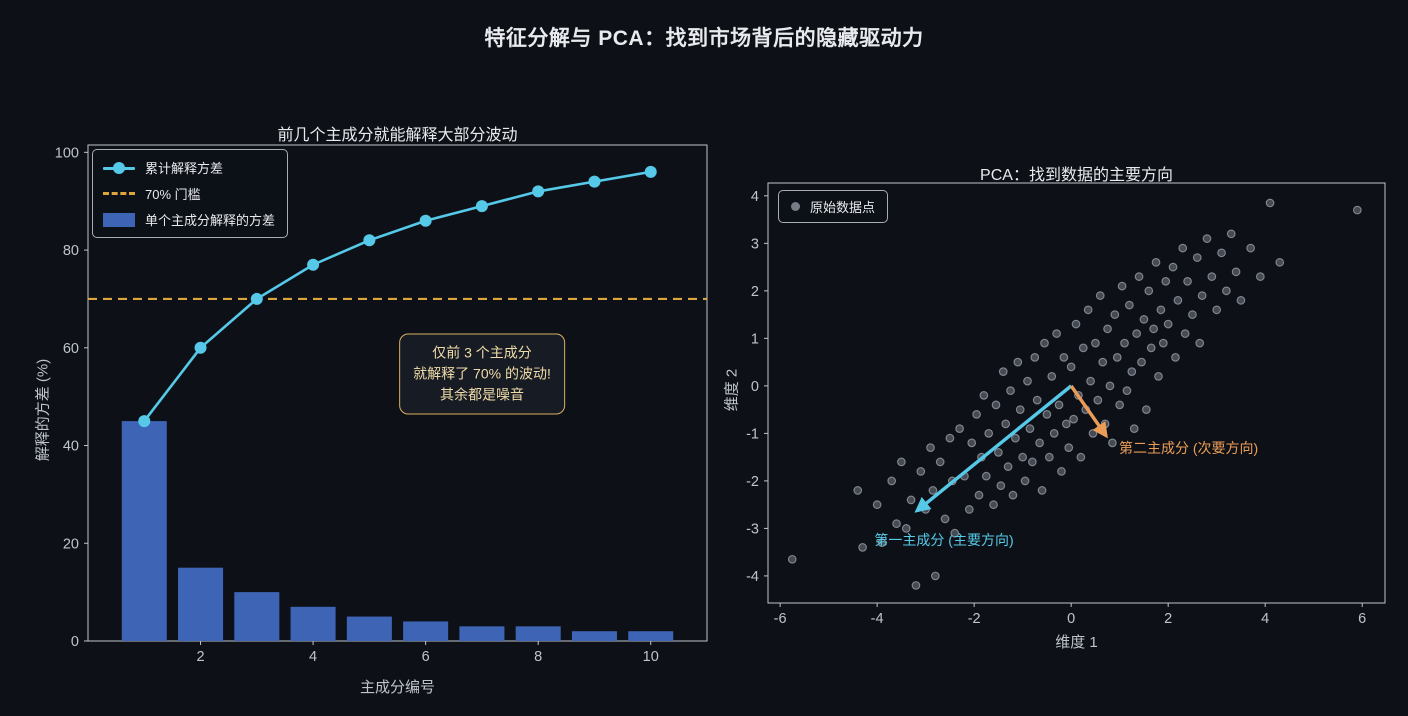 The height and width of the screenshot is (716, 1408). I want to click on legend-label: 原始数据点, so click(843, 207).